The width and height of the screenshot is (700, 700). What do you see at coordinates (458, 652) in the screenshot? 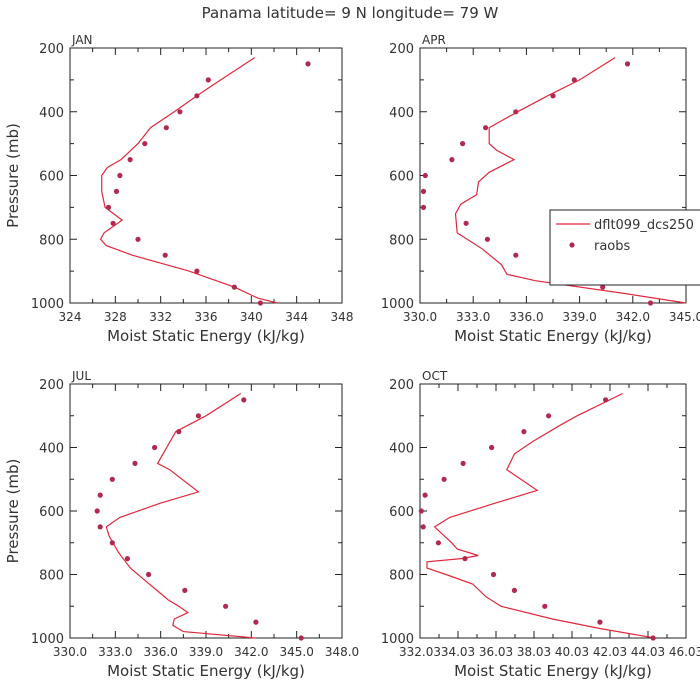
I see `x-tick-label: 34.03` at bounding box center [458, 652].